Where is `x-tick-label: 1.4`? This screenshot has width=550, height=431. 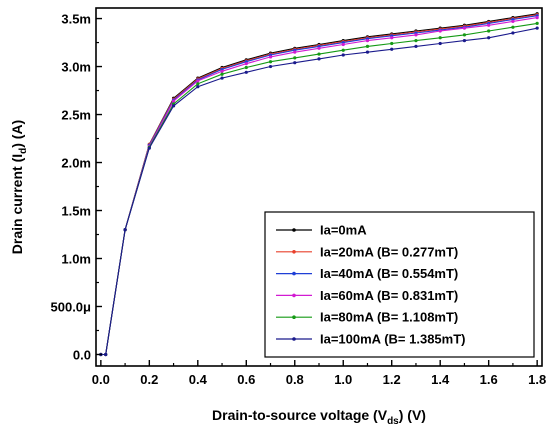
x-tick-label: 1.4 is located at coordinates (440, 379).